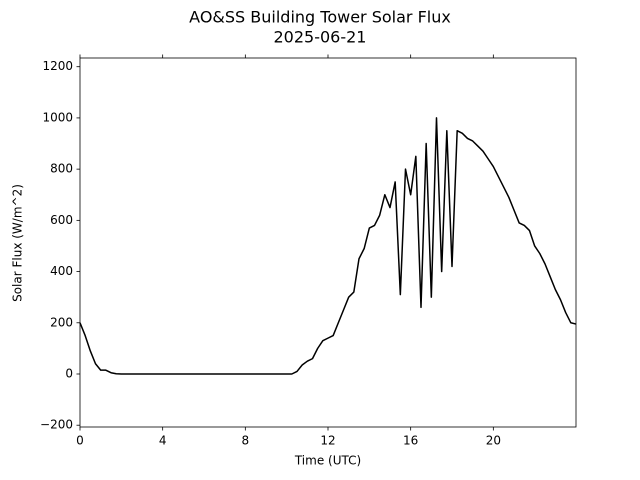 Image resolution: width=640 pixels, height=480 pixels. What do you see at coordinates (57, 66) in the screenshot?
I see `y-tick-label: 1200` at bounding box center [57, 66].